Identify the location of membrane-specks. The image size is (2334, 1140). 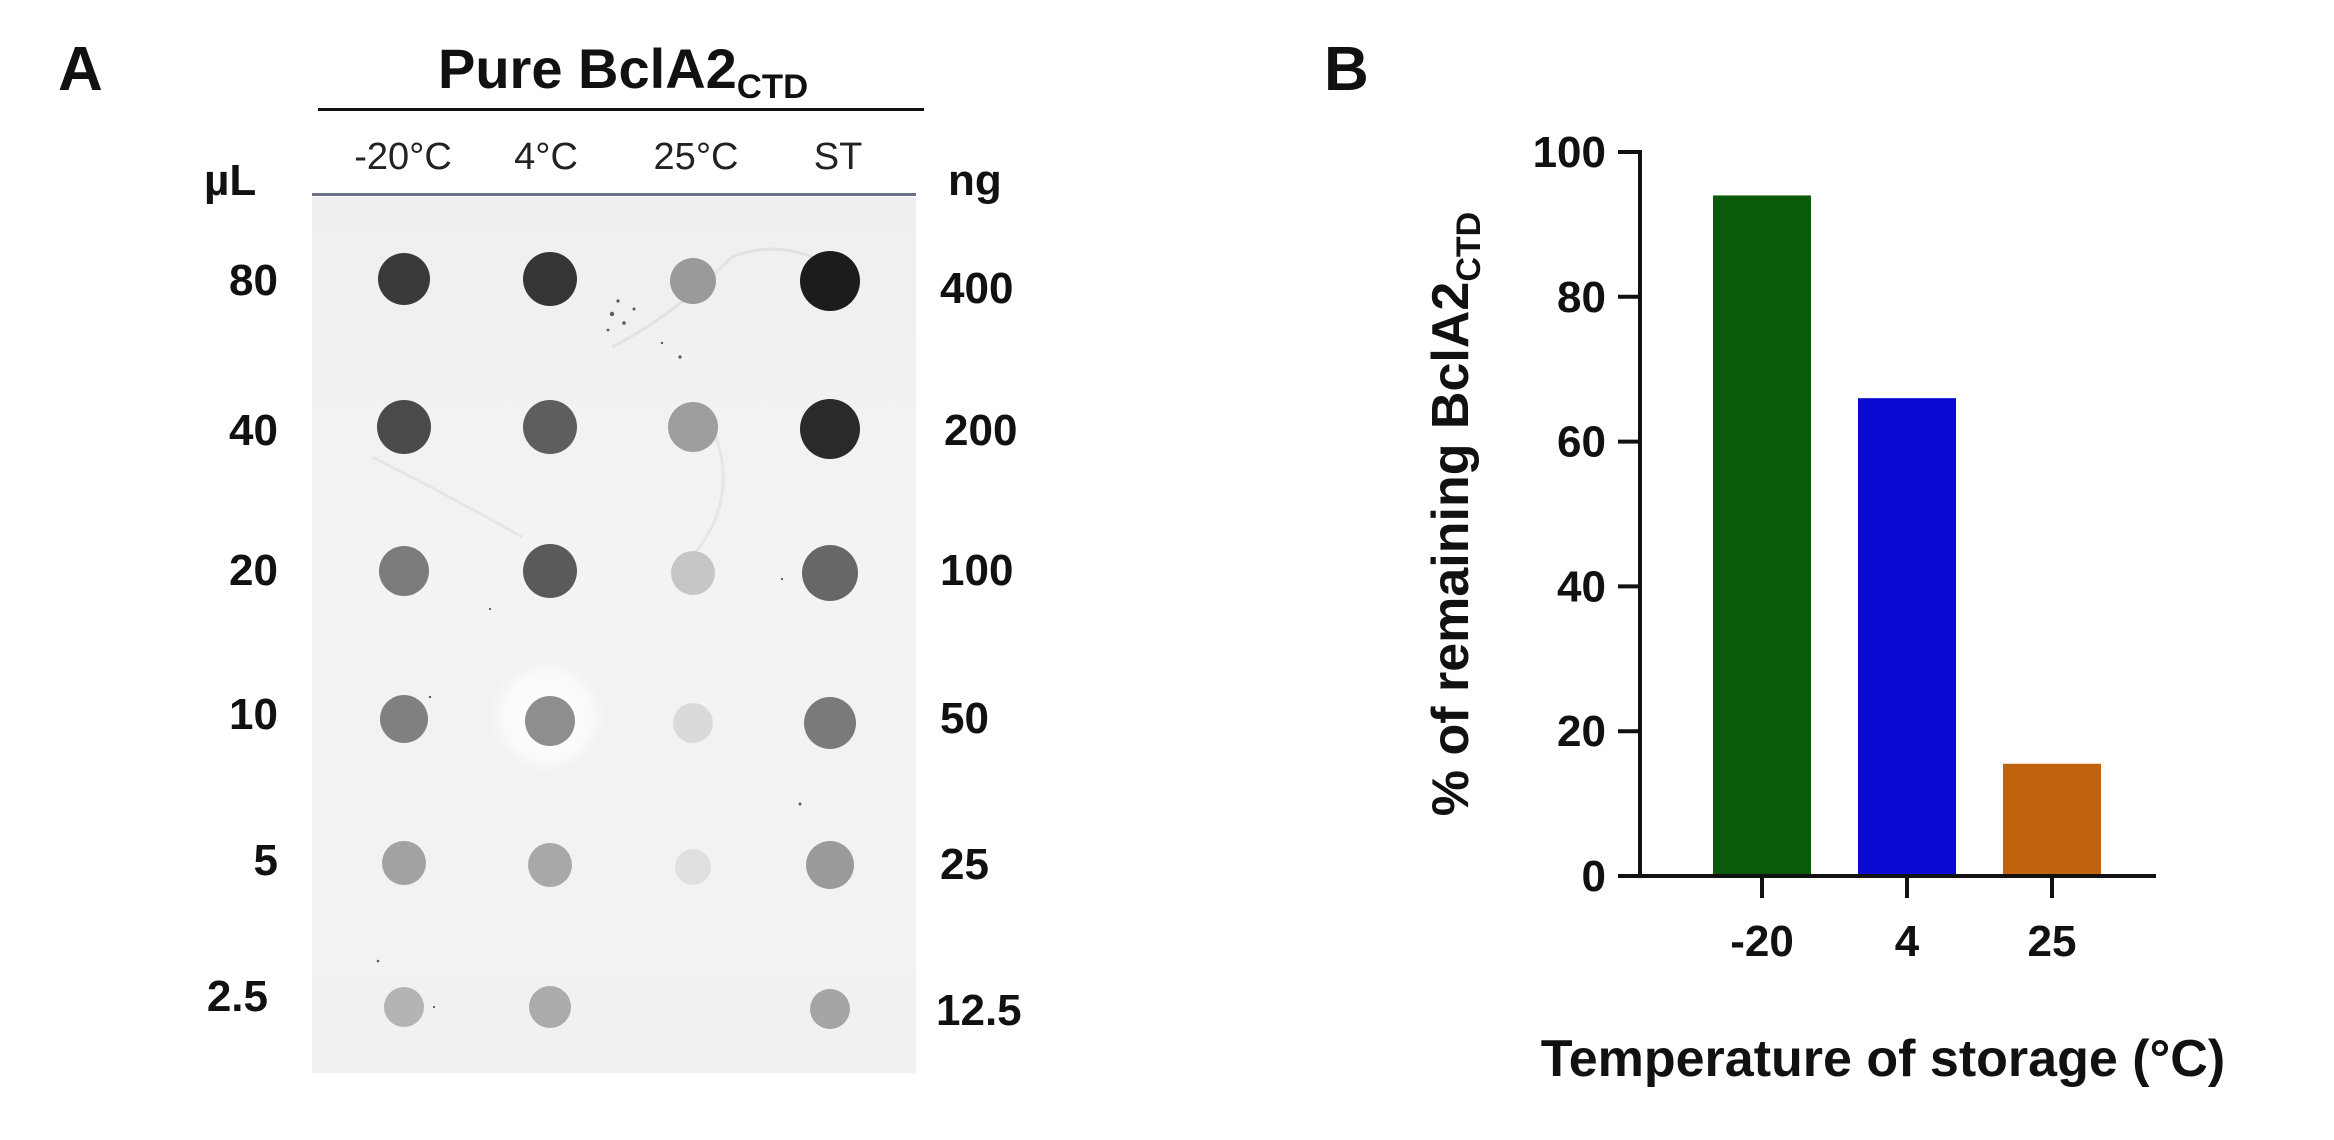
(589, 654).